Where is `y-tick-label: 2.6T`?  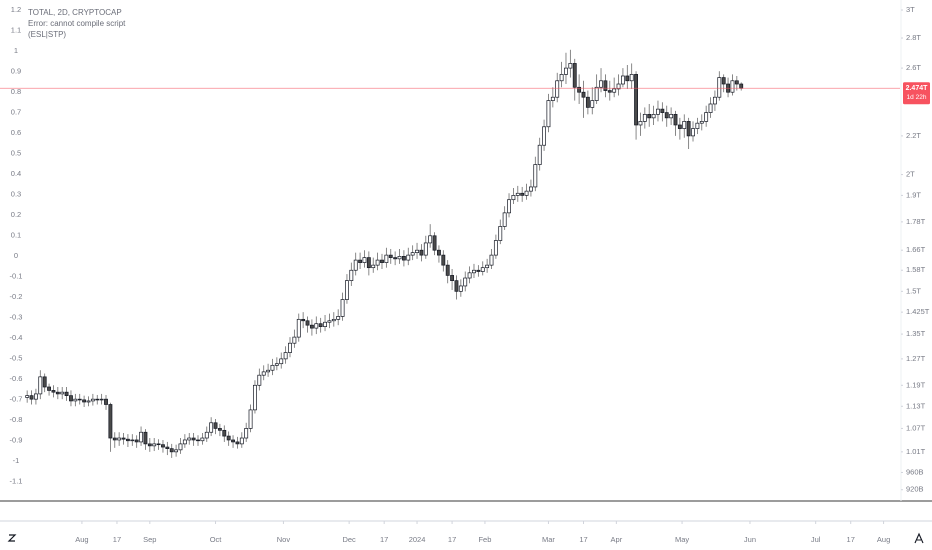
y-tick-label: 2.6T is located at coordinates (913, 67).